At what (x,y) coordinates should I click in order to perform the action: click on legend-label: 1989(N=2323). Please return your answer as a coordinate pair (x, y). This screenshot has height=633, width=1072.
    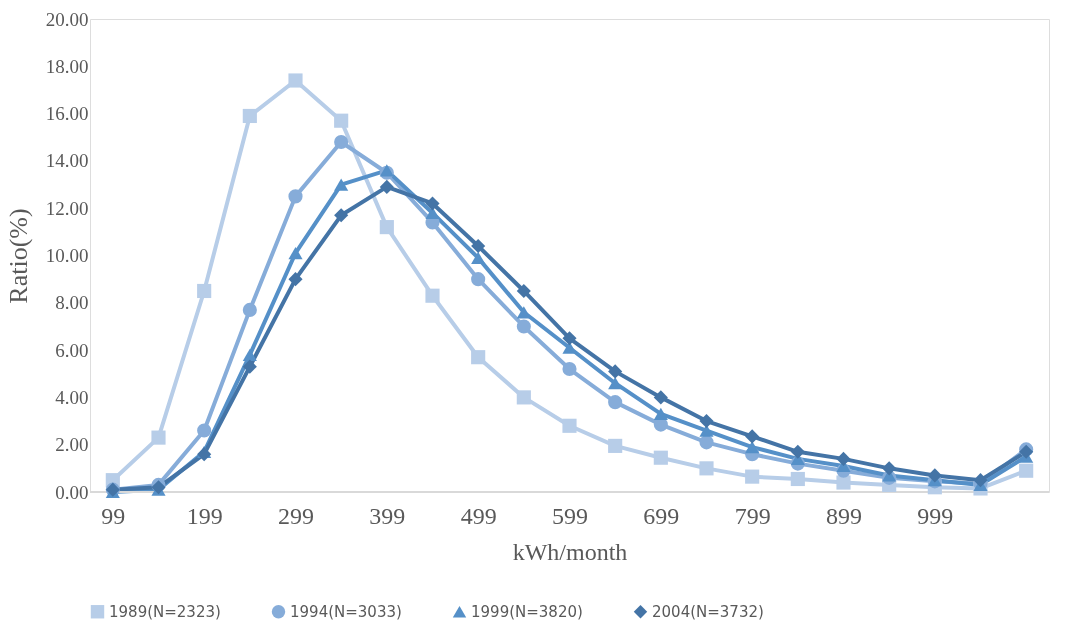
    Looking at the image, I should click on (165, 611).